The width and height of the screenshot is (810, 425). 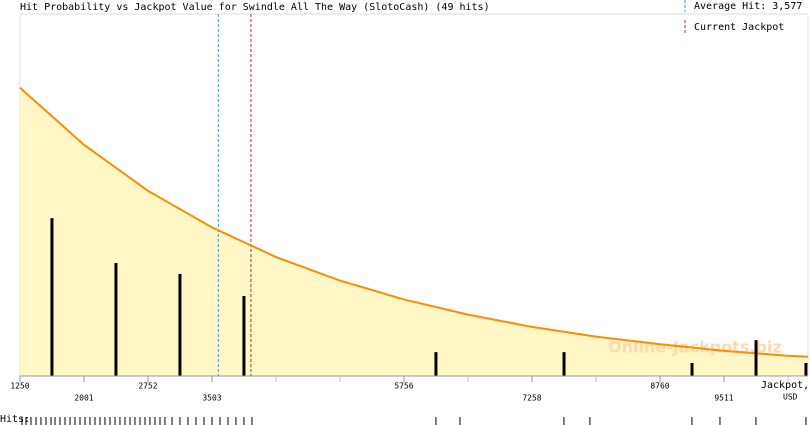 I want to click on x-axis-unit: USD, so click(x=790, y=397).